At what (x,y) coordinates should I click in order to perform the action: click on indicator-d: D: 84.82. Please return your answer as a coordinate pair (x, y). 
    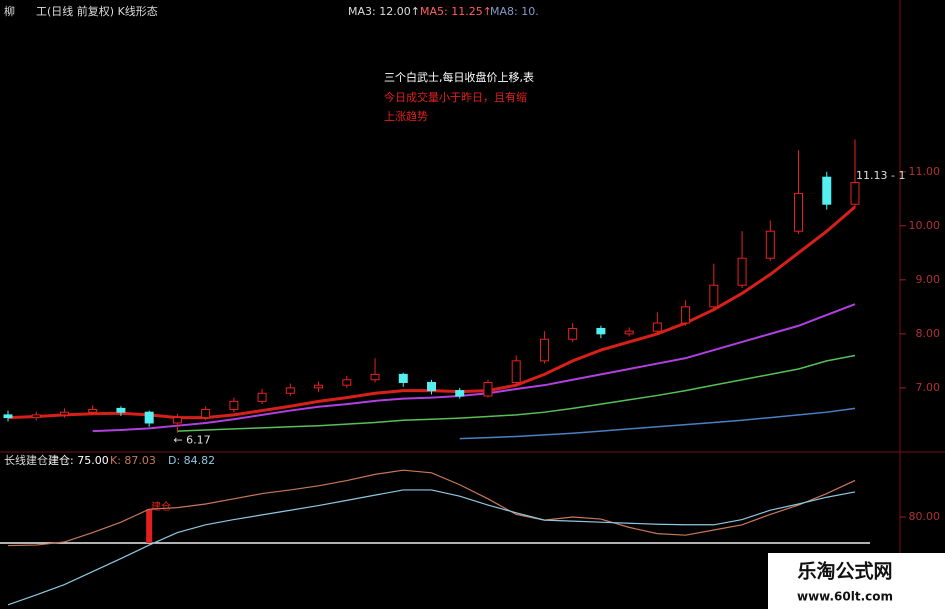
    Looking at the image, I should click on (191, 460).